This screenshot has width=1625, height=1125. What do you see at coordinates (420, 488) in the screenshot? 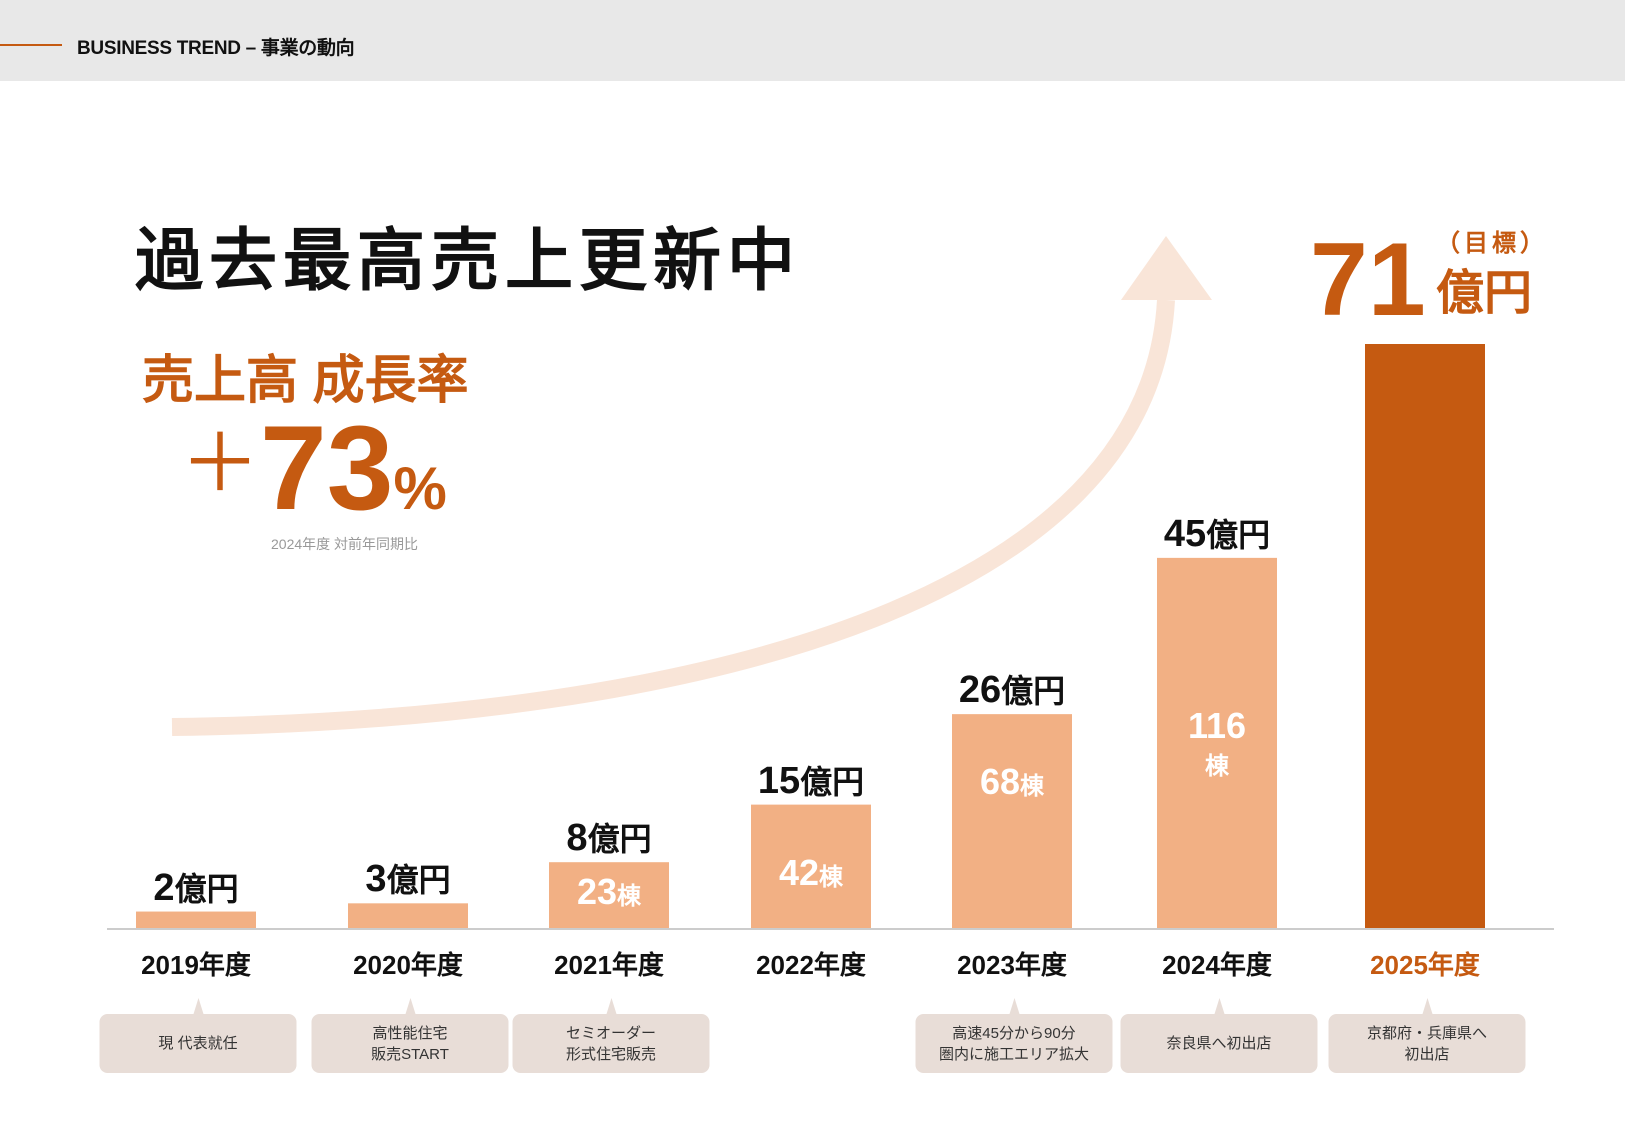
I see `growth-unit: %` at bounding box center [420, 488].